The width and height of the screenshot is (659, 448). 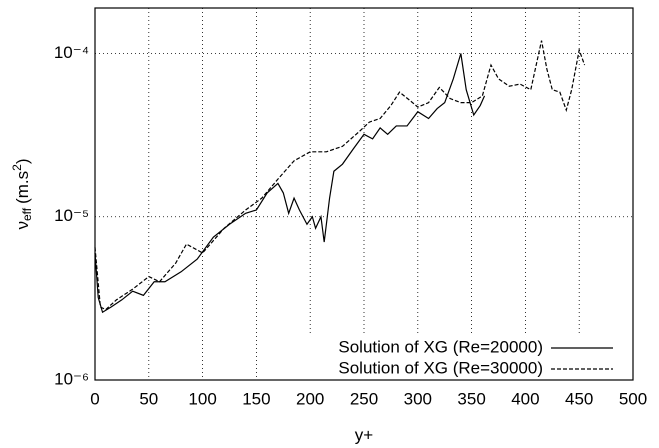 I want to click on x-tick-label: 200, so click(x=310, y=398).